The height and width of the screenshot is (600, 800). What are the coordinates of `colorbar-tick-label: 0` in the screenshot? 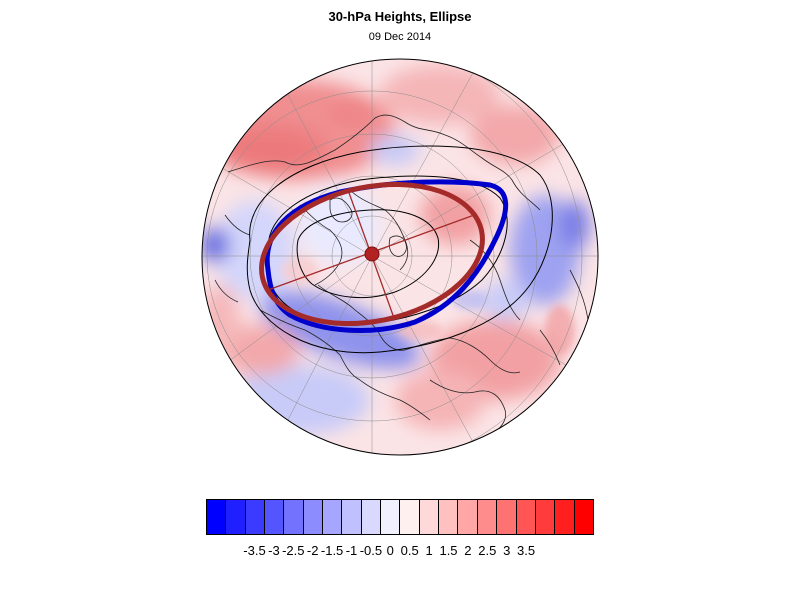 It's located at (390, 550).